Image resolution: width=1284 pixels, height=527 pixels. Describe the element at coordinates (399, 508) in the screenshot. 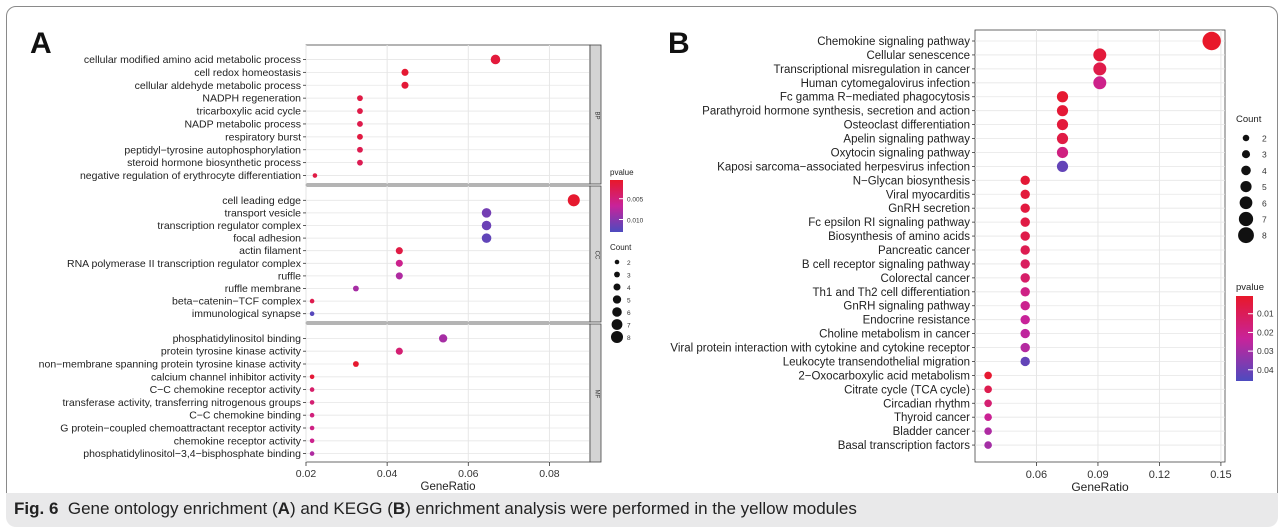

I see `caption-text-4: B` at that location.